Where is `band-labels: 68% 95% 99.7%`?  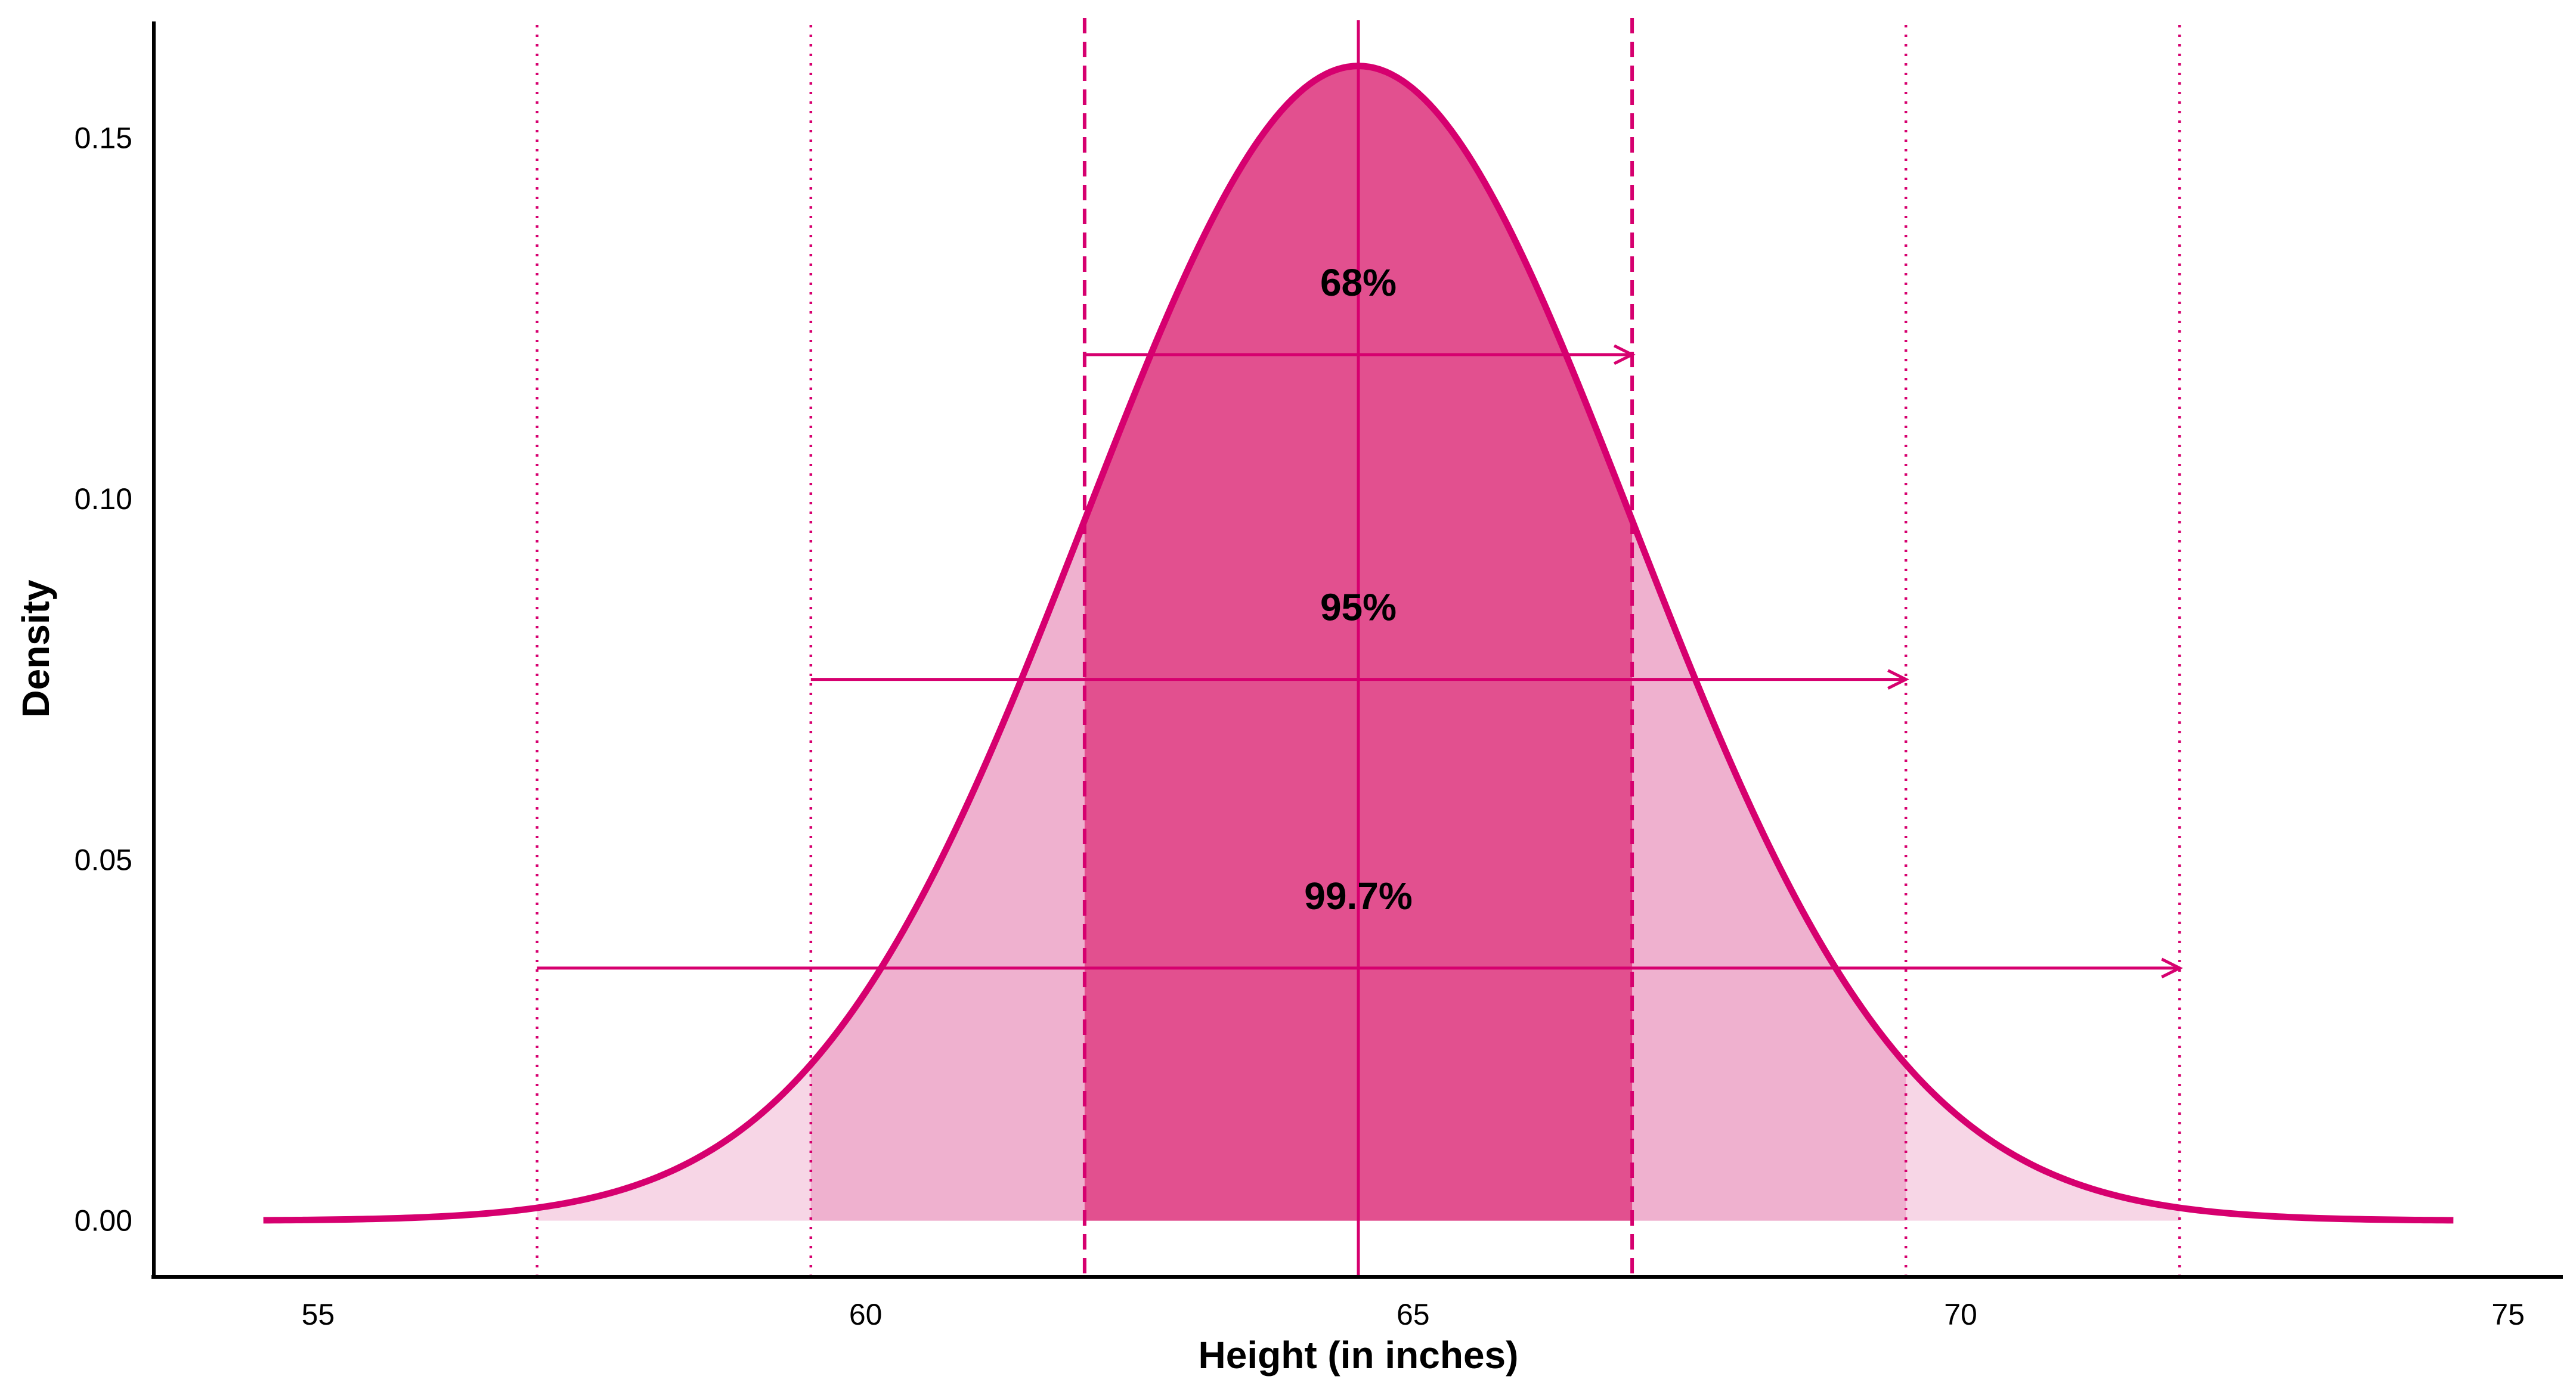
band-labels: 68% 95% 99.7% is located at coordinates (1358, 589).